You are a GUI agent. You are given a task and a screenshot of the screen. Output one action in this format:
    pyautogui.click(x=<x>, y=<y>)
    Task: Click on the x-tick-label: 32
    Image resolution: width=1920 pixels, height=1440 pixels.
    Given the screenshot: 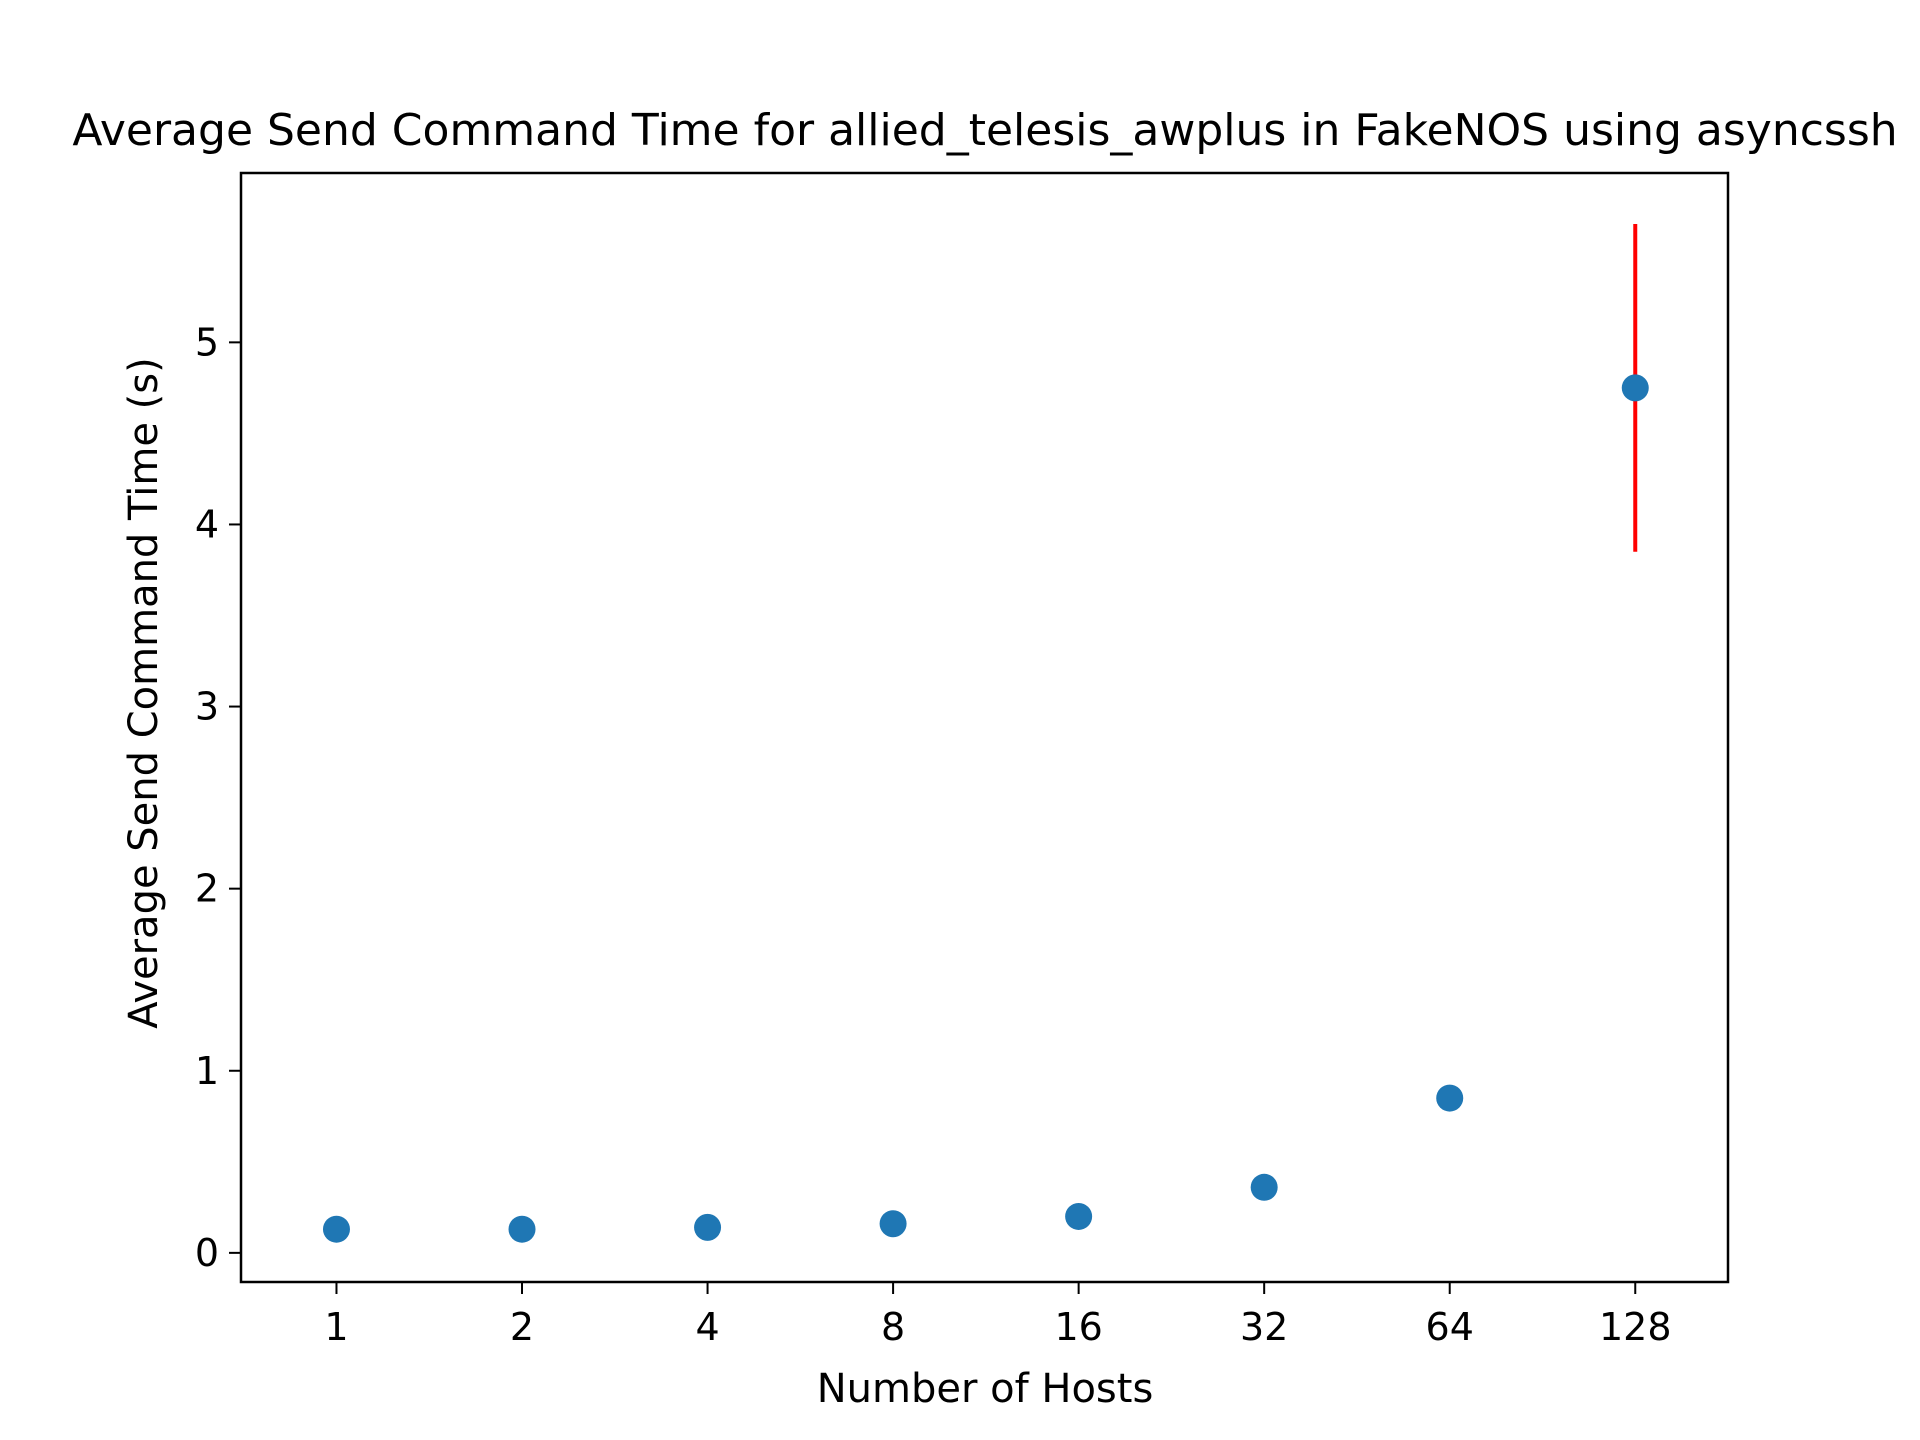 What is the action you would take?
    pyautogui.click(x=1264, y=1327)
    